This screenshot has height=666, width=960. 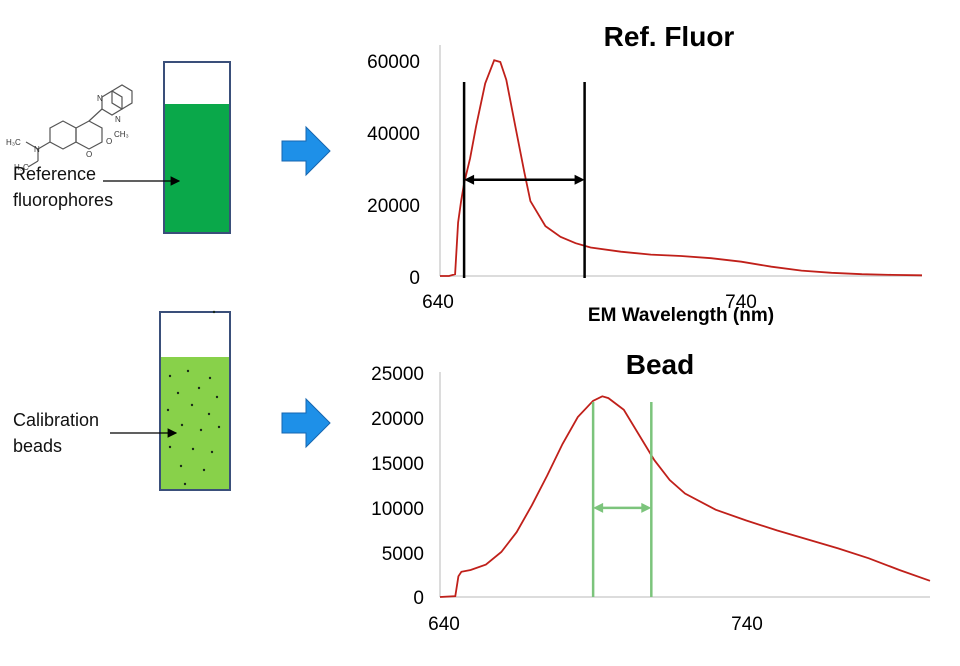 What do you see at coordinates (397, 464) in the screenshot?
I see `bead-y-tick-label: 15000` at bounding box center [397, 464].